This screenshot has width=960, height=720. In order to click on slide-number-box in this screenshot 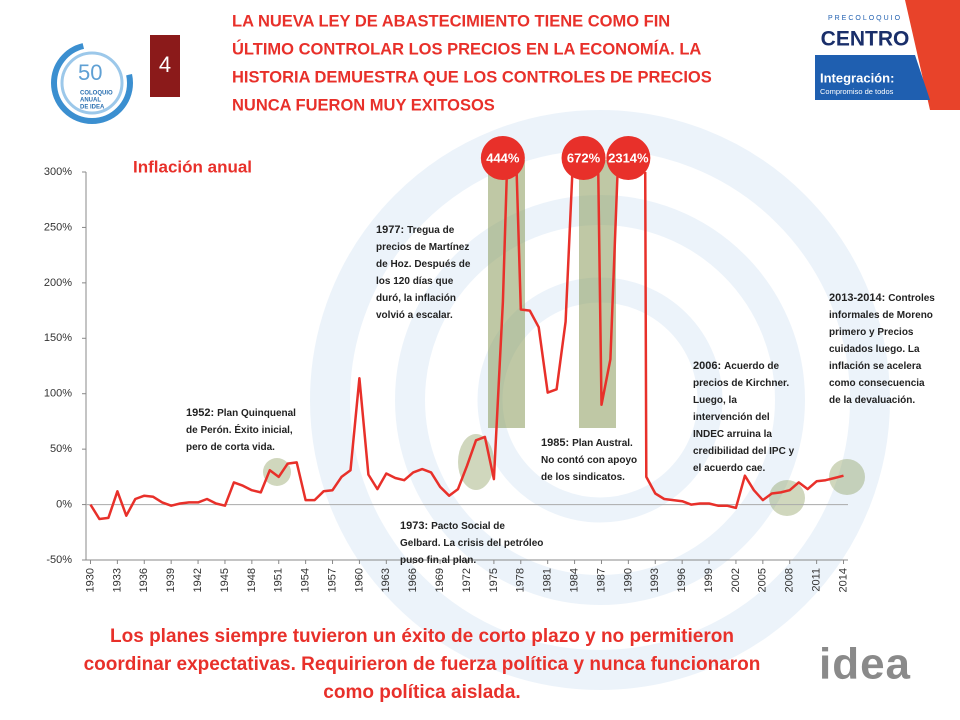, I will do `click(165, 66)`.